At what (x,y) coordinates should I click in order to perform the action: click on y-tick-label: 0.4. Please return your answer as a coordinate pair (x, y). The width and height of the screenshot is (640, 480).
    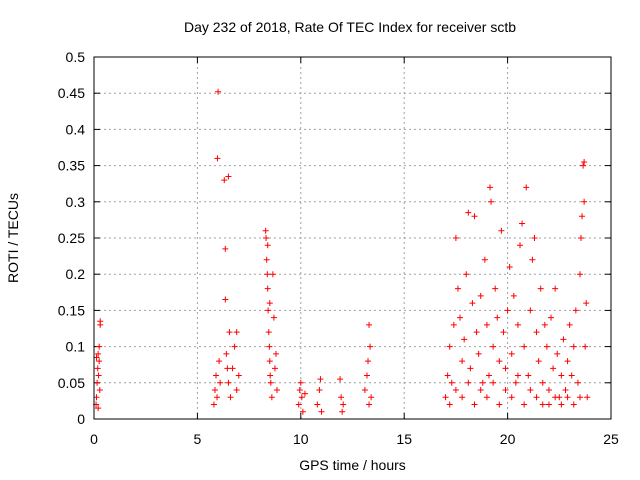
    Looking at the image, I should click on (76, 129).